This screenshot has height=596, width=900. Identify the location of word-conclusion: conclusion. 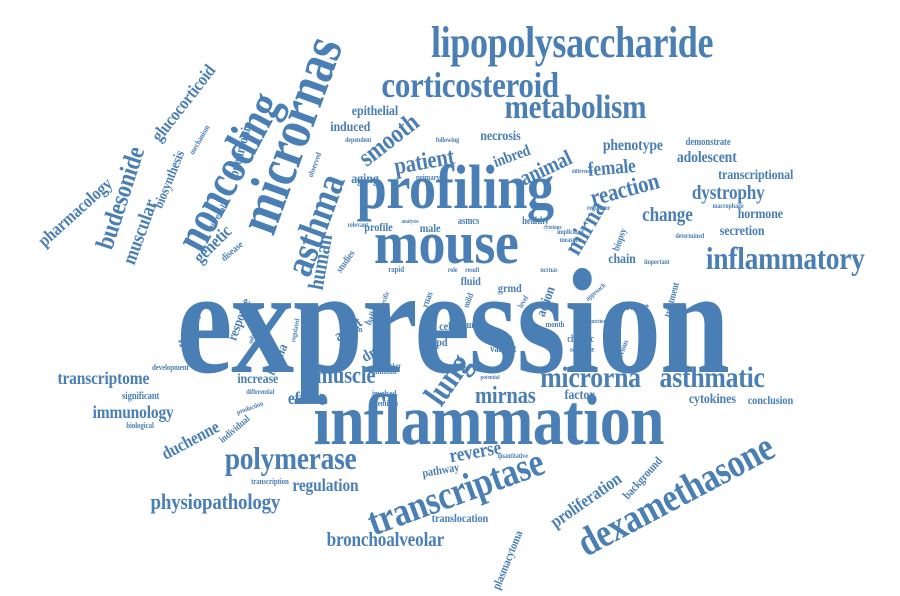
(770, 400).